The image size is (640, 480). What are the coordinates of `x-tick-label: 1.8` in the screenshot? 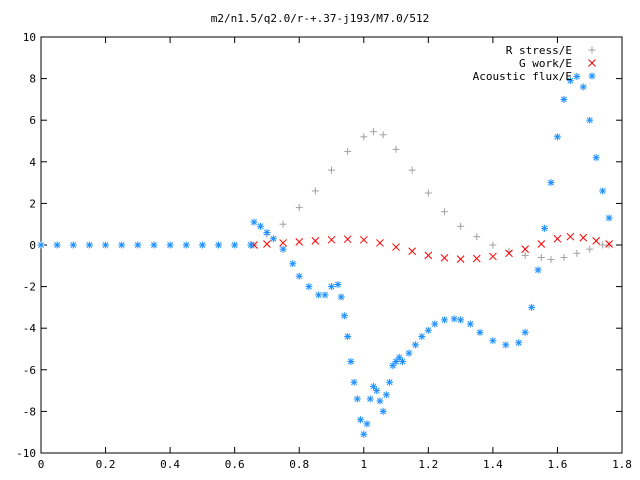 It's located at (622, 464).